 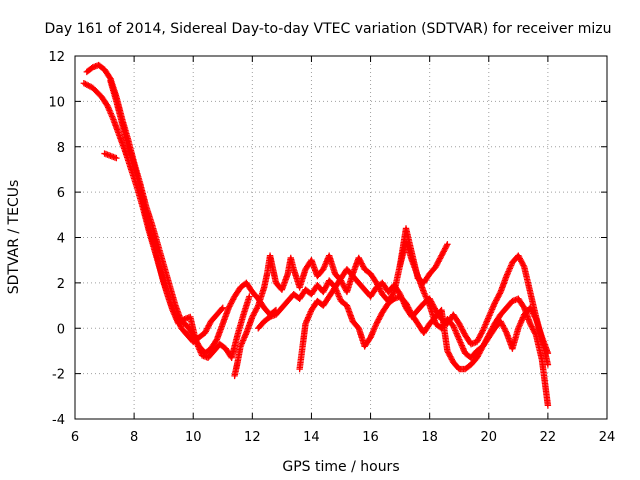 What do you see at coordinates (75, 437) in the screenshot?
I see `x-tick-label: 6` at bounding box center [75, 437].